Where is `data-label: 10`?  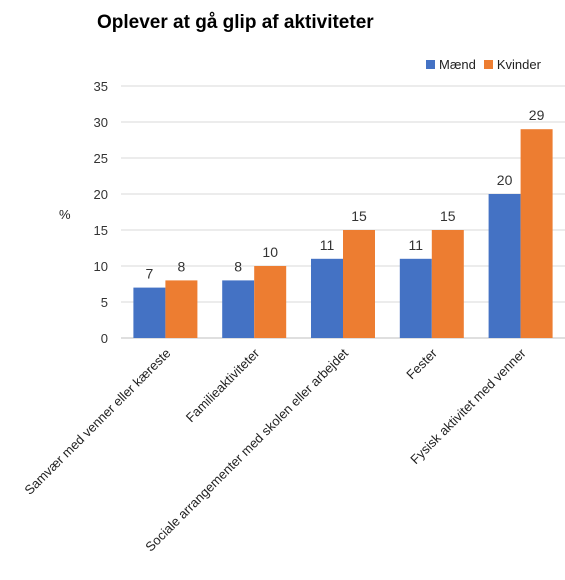
data-label: 10 is located at coordinates (270, 252).